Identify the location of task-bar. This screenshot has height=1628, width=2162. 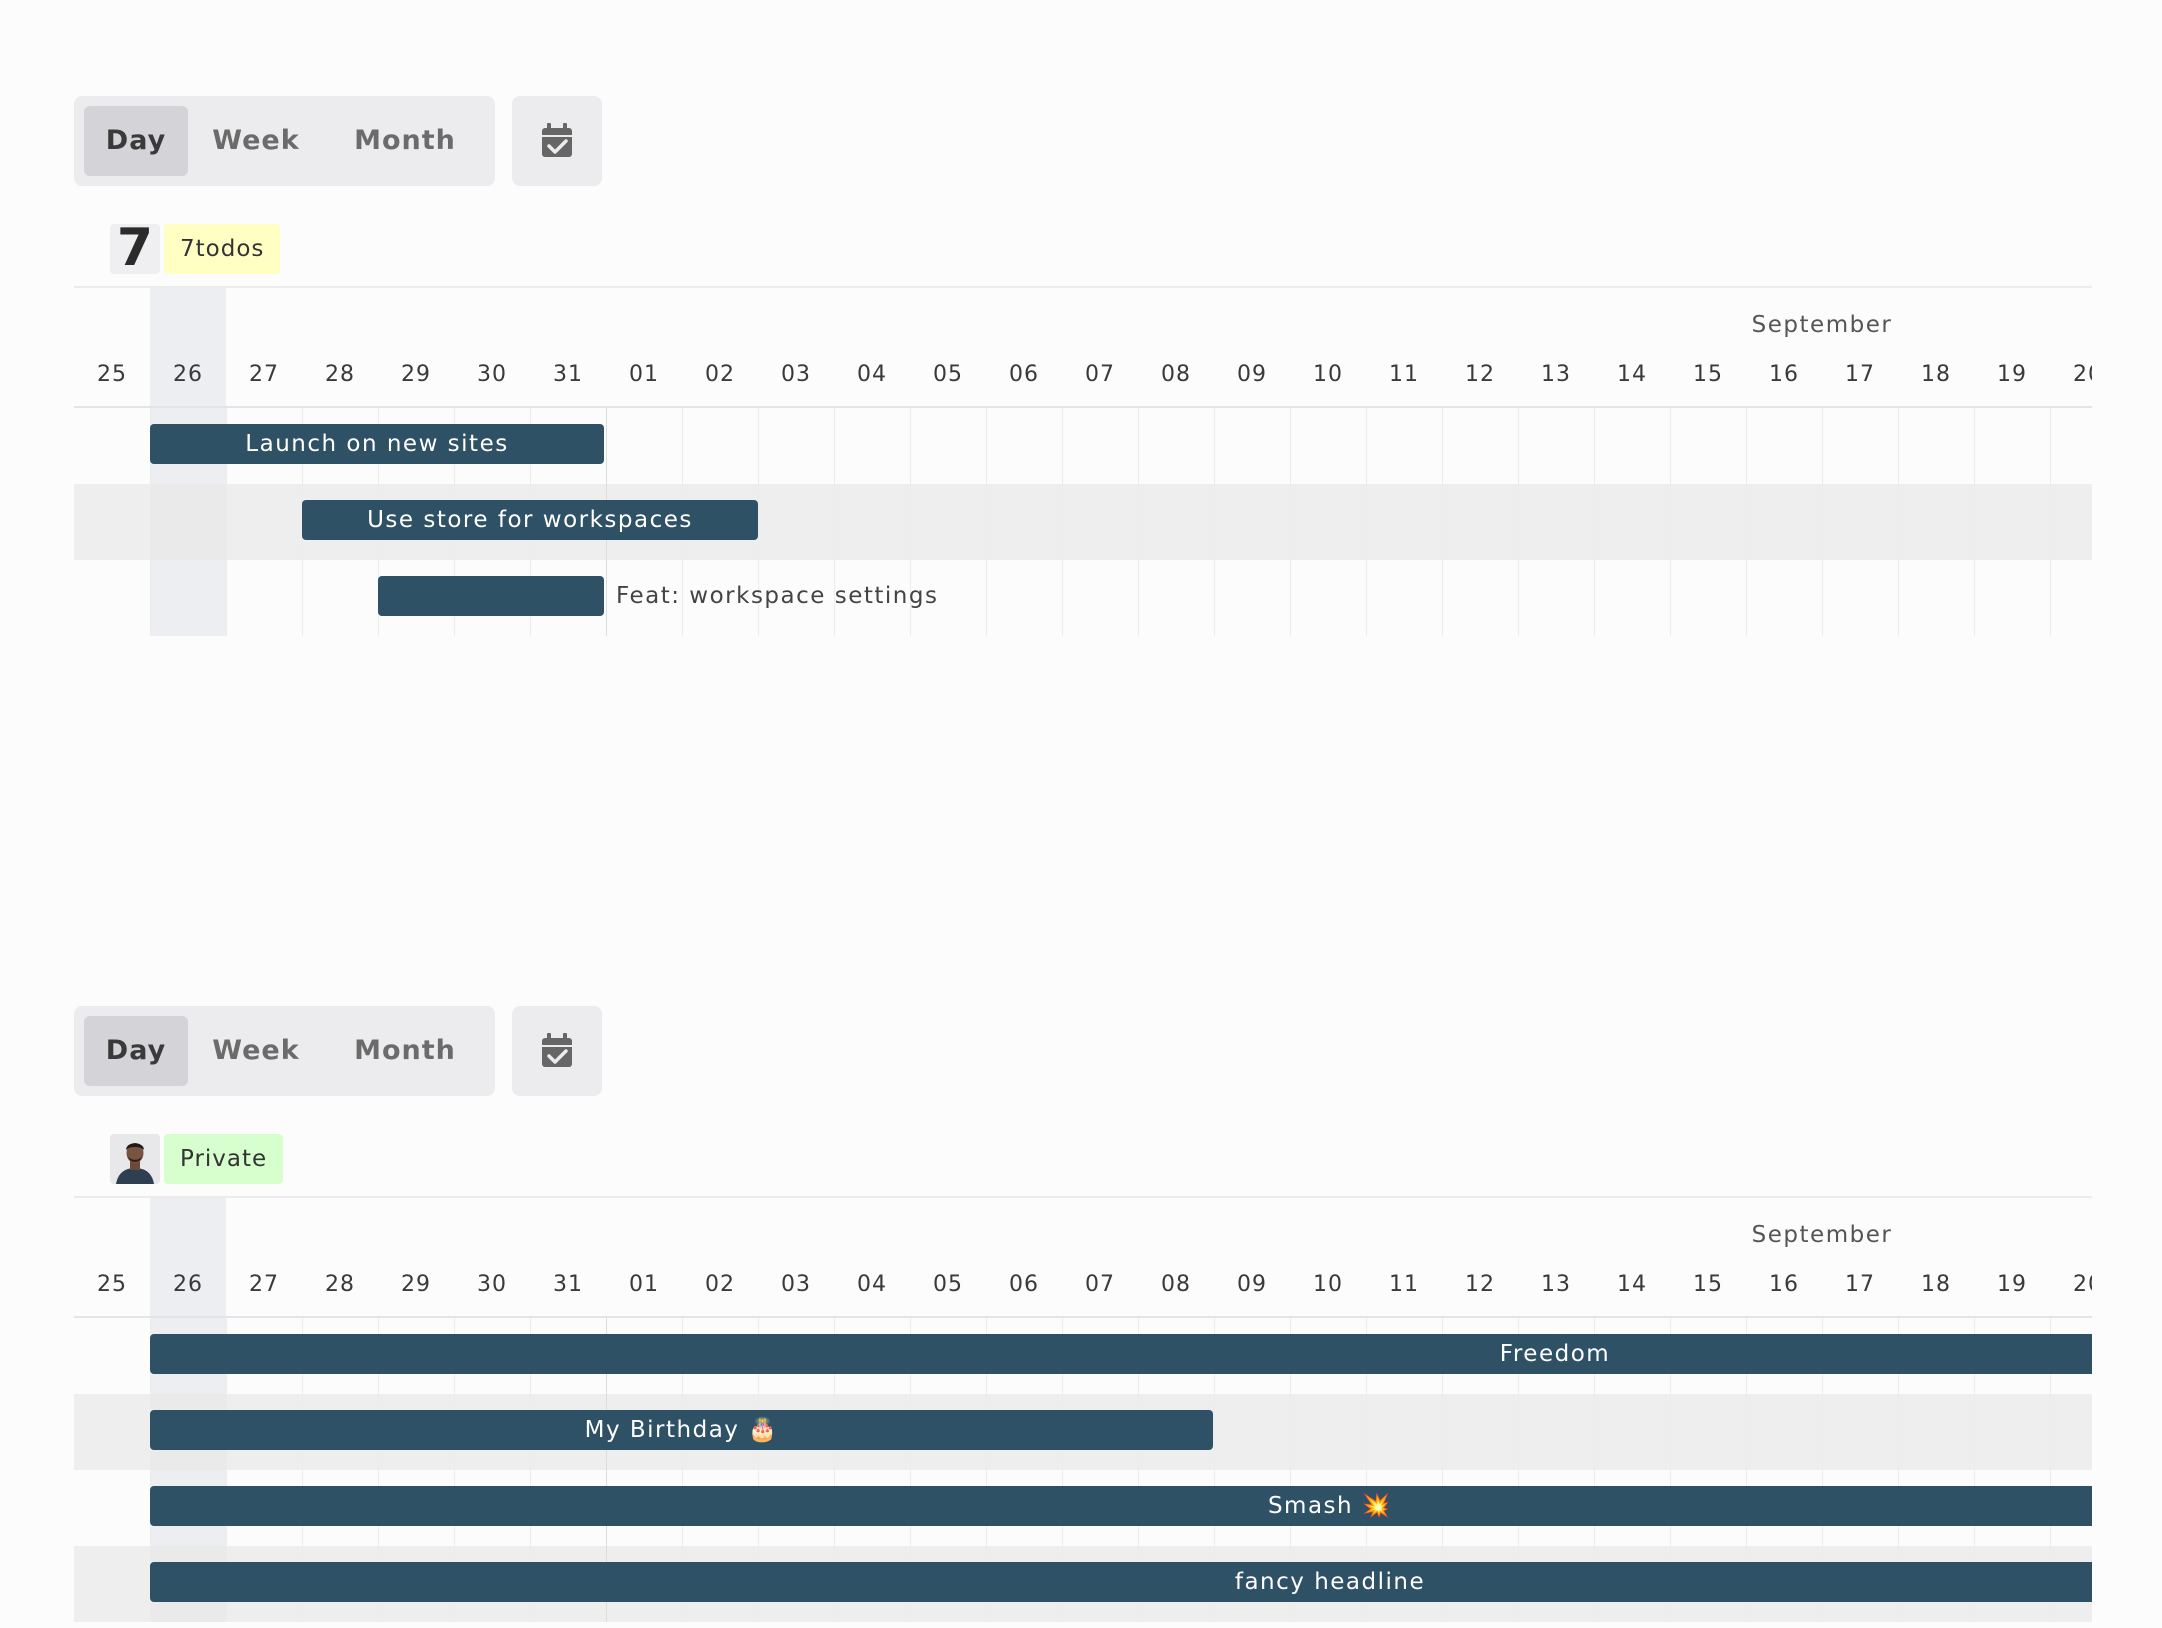
(491, 596).